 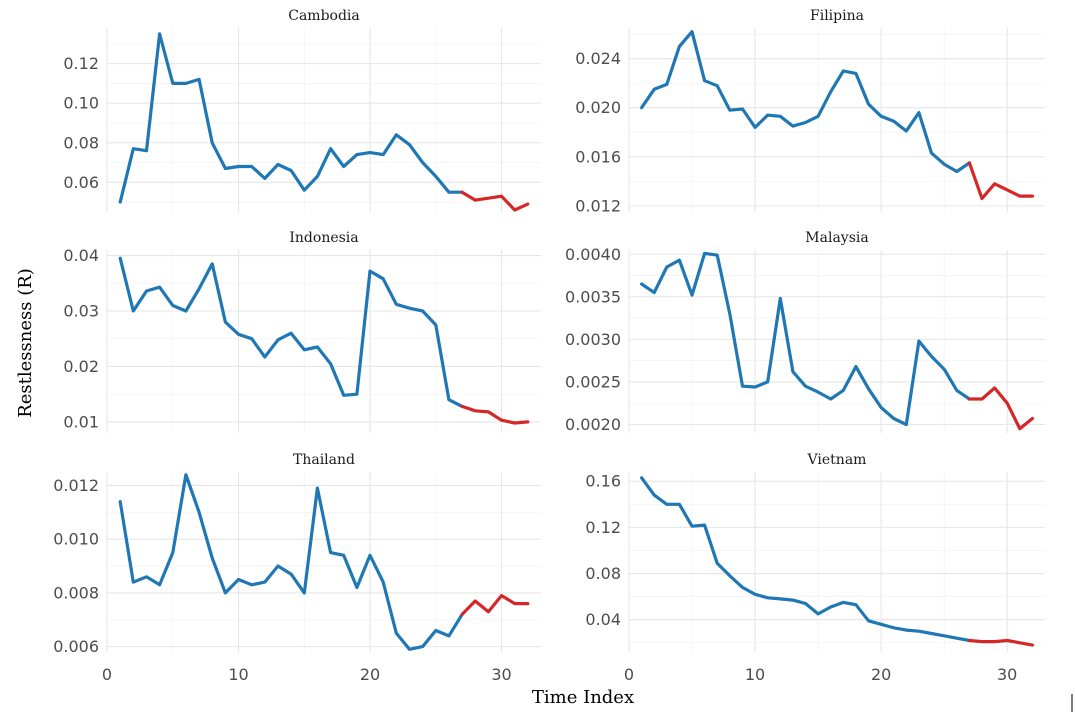 What do you see at coordinates (76, 646) in the screenshot?
I see `y-tick-label: 0.006` at bounding box center [76, 646].